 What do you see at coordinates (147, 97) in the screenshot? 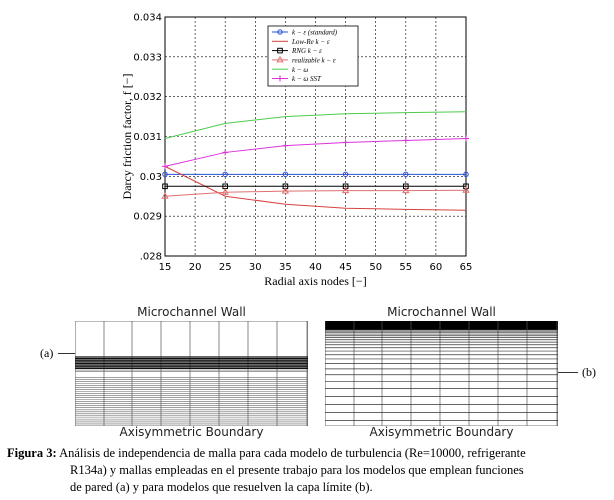
I see `y-tick-label: 0.032` at bounding box center [147, 97].